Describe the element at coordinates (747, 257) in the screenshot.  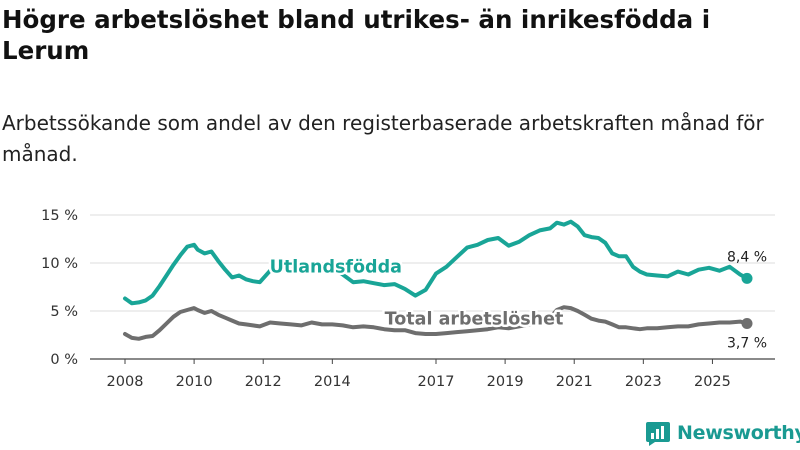
I see `series-end-label: 8,4 %` at that location.